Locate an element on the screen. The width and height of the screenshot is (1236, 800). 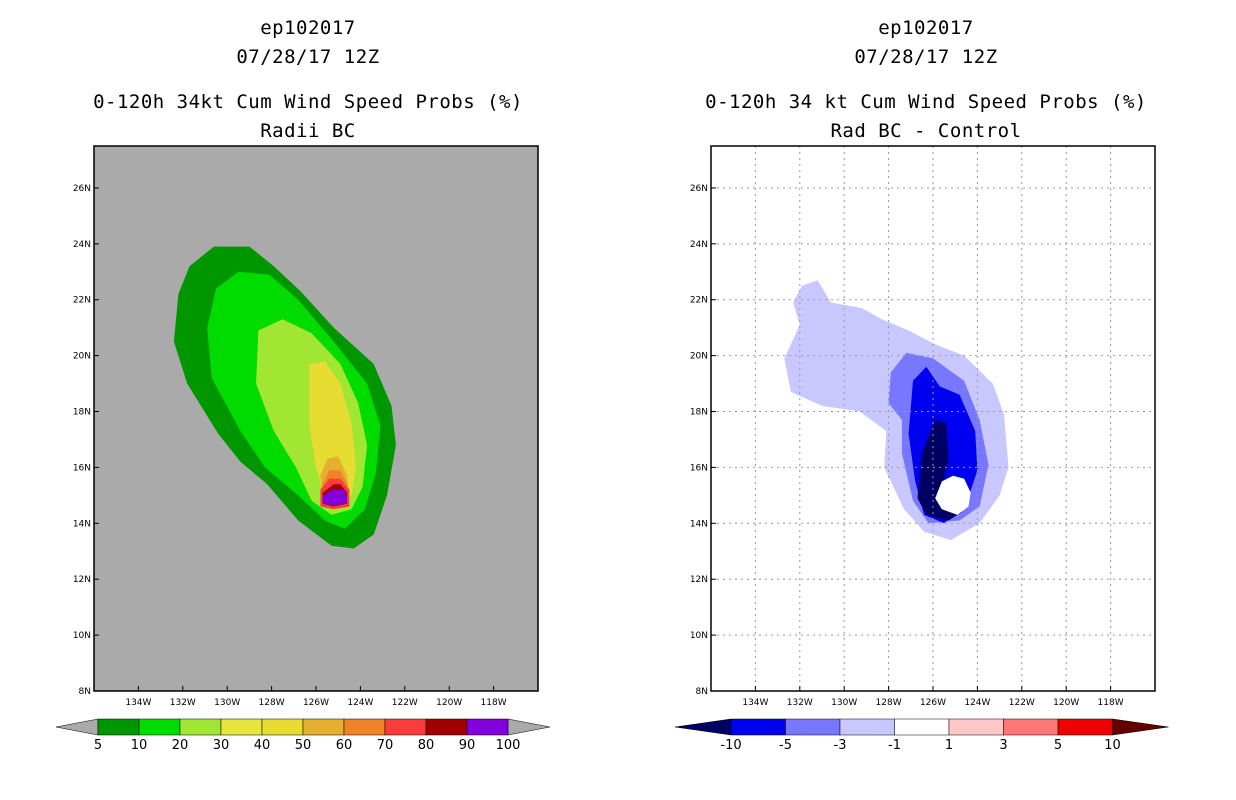
right-panel-contour-neg10 is located at coordinates (939, 470).